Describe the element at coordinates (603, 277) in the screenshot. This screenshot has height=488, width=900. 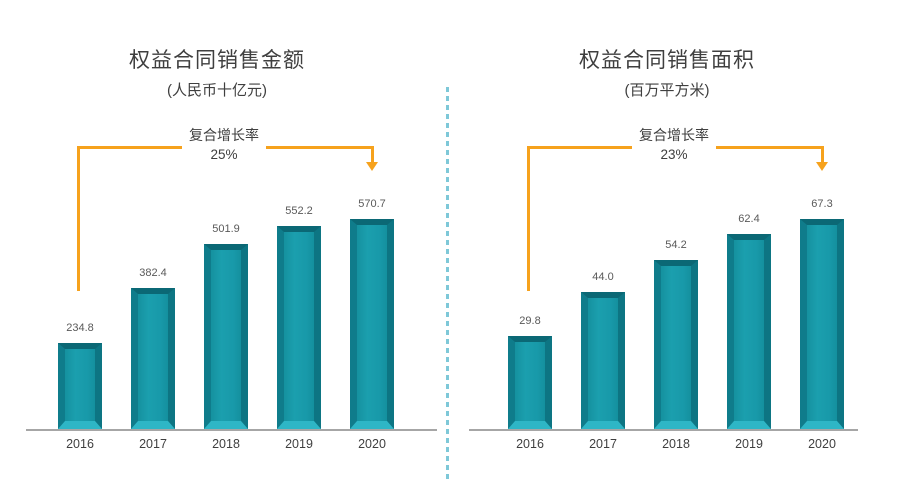
I see `bar-value-label: 44.0` at that location.